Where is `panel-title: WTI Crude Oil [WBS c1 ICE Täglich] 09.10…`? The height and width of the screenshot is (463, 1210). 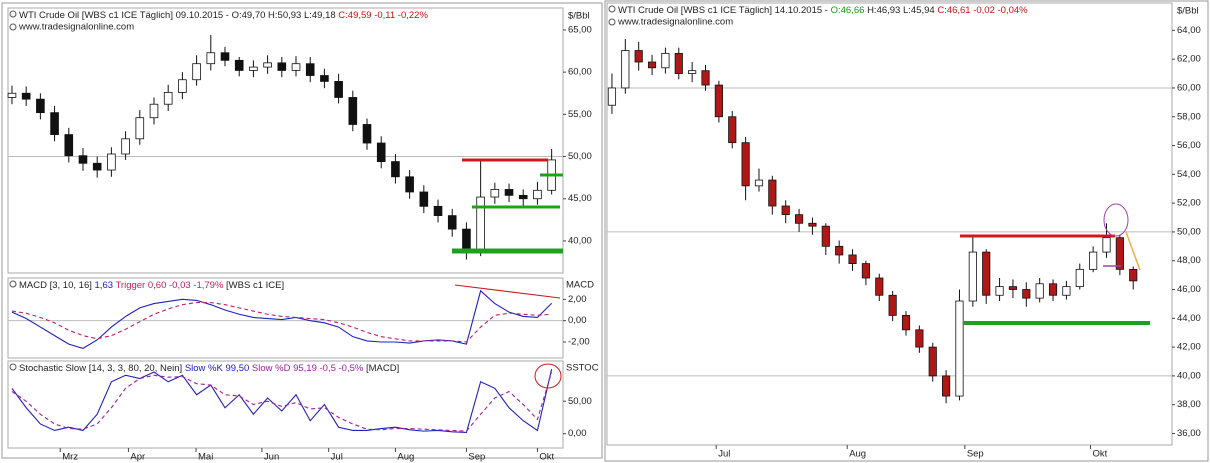
panel-title: WTI Crude Oil [WBS c1 ICE Täglich] 09.10… is located at coordinates (223, 15).